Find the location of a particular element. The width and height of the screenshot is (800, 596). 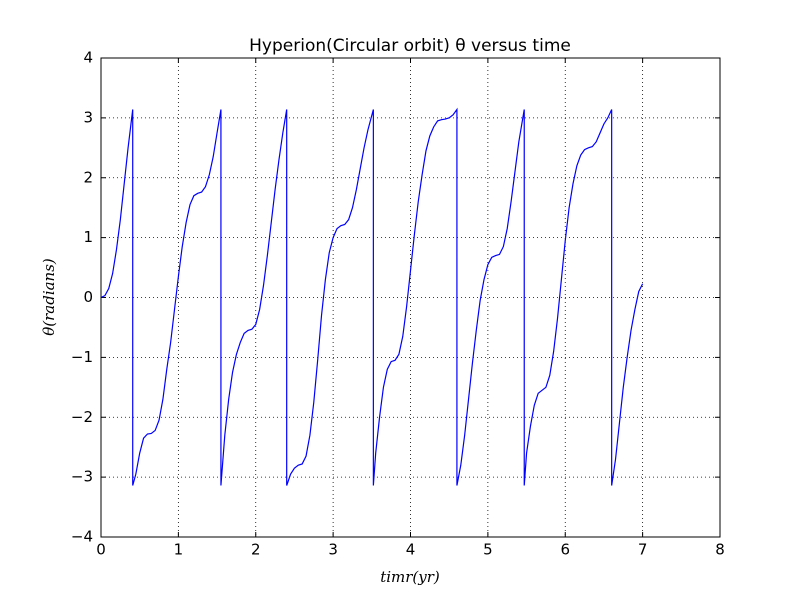

y-tick-label: −1 is located at coordinates (82, 357).